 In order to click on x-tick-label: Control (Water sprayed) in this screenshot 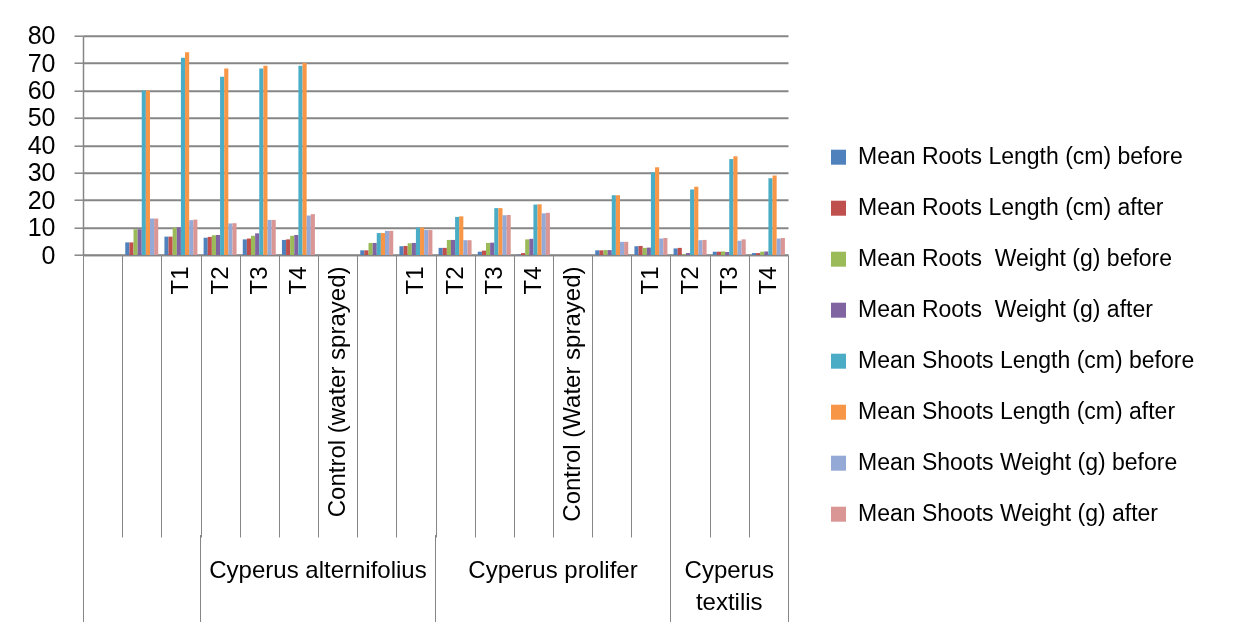, I will do `click(572, 394)`.